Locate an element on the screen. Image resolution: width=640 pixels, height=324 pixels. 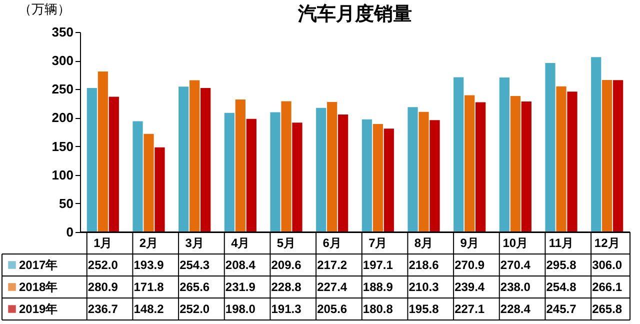
x-tick-label: 5月 is located at coordinates (286, 243).